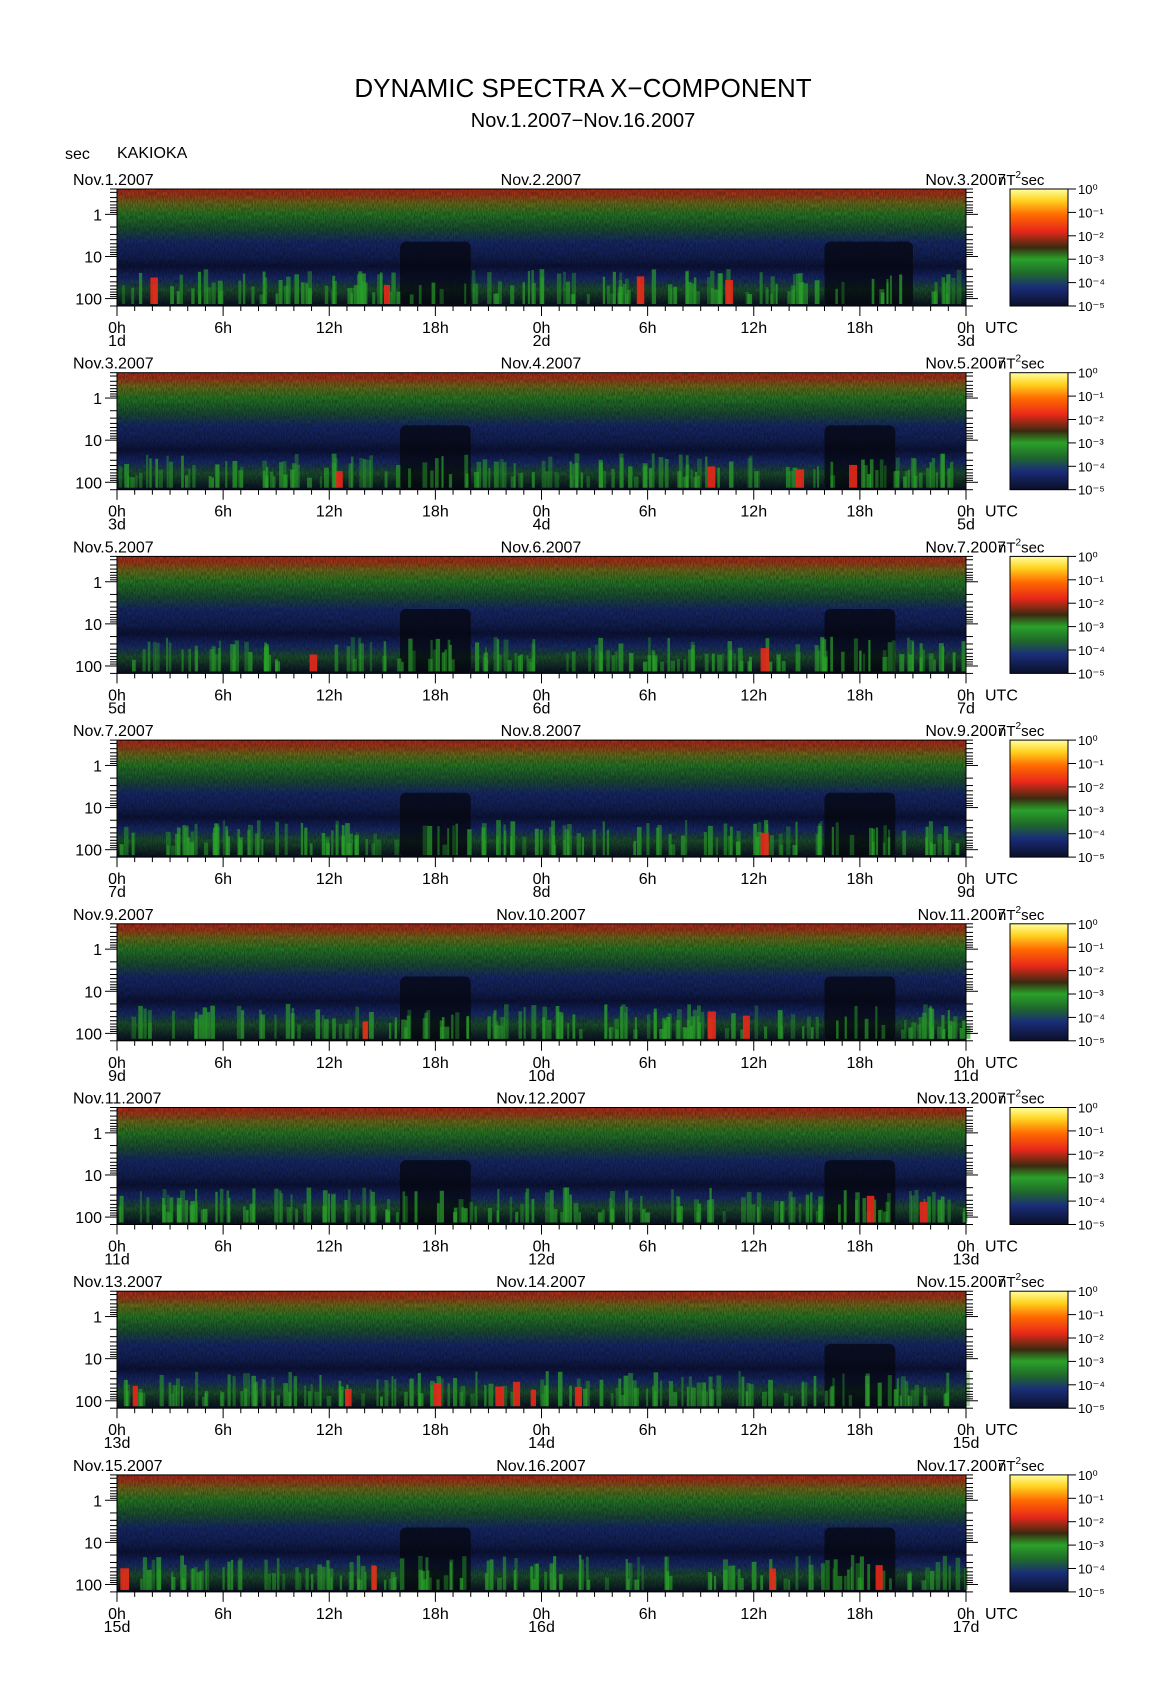 The image size is (1156, 1704). What do you see at coordinates (583, 121) in the screenshot?
I see `chart-subtitle: Nov.1.2007−Nov.16.2007` at bounding box center [583, 121].